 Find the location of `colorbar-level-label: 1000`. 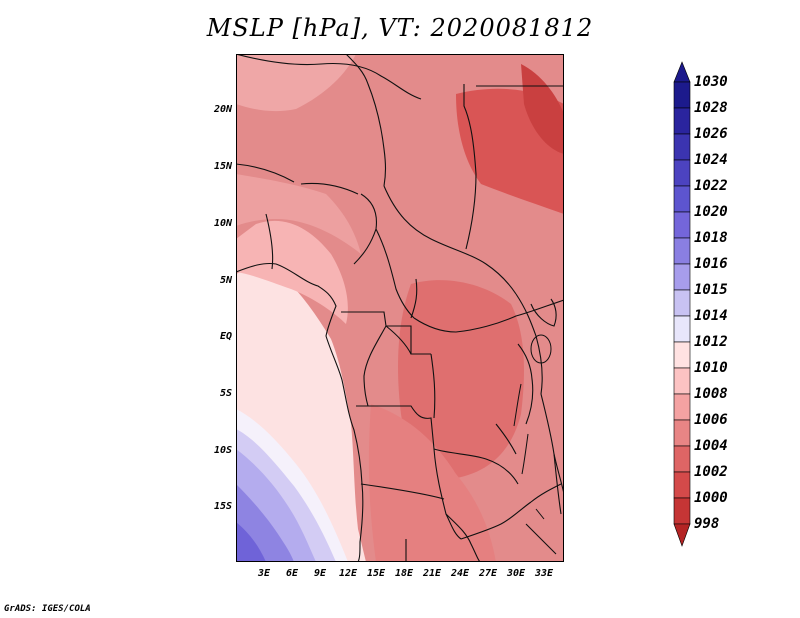

colorbar-level-label: 1000 is located at coordinates (711, 498).